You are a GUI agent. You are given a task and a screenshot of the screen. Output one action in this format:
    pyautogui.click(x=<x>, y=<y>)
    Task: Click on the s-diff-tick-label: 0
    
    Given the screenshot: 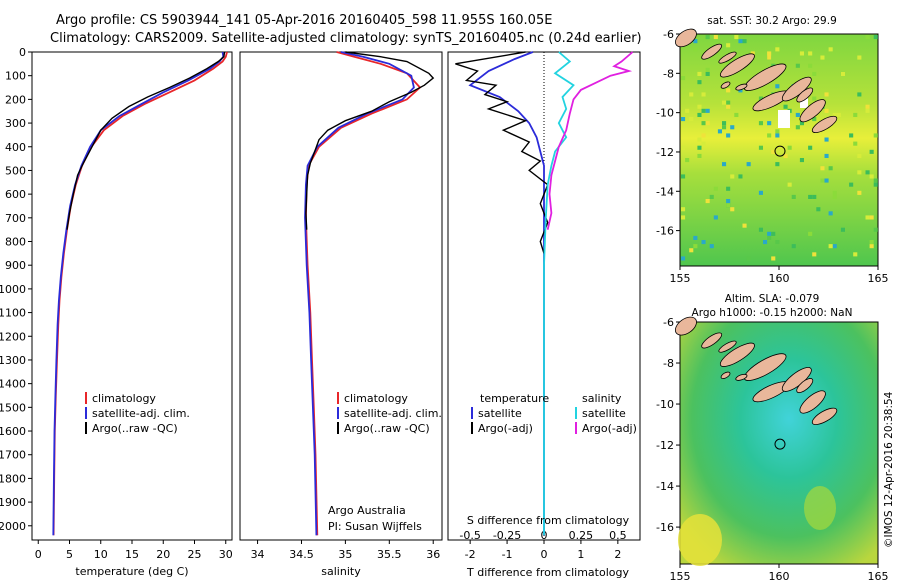 What is the action you would take?
    pyautogui.click(x=544, y=535)
    